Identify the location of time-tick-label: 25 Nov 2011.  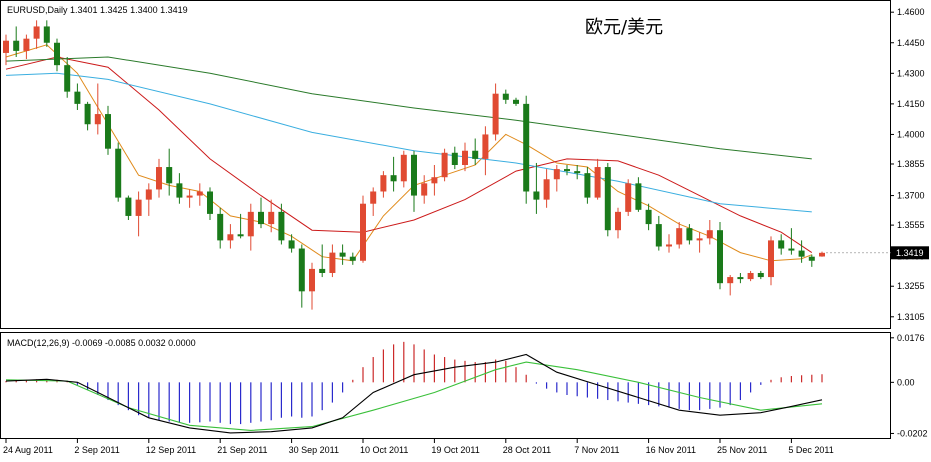
(742, 450).